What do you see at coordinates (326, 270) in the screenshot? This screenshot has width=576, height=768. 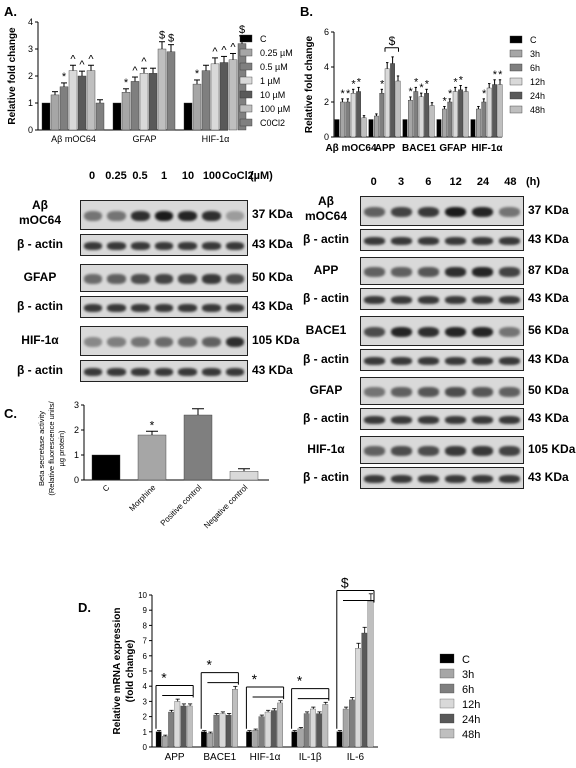 I see `blot-label: APP` at bounding box center [326, 270].